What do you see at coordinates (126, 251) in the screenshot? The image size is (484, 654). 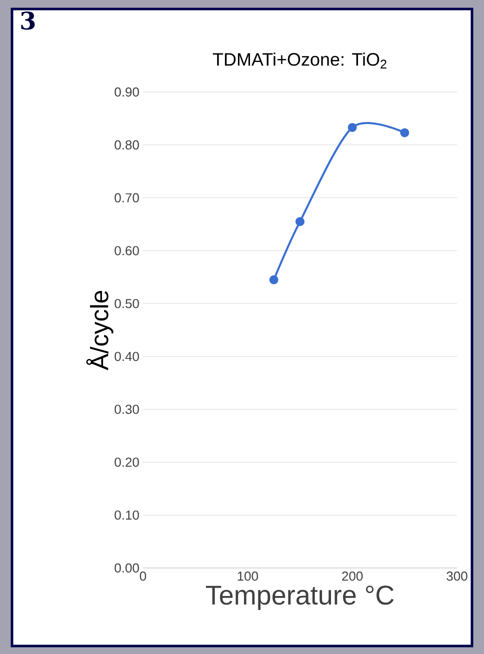 I see `y-tick-label: 0.60` at bounding box center [126, 251].